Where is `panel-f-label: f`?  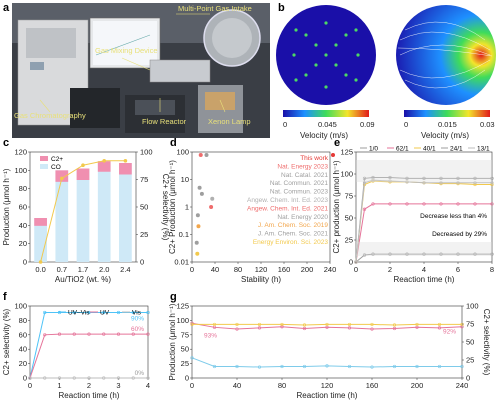
panel-f-label: f is located at coordinates (5, 297).